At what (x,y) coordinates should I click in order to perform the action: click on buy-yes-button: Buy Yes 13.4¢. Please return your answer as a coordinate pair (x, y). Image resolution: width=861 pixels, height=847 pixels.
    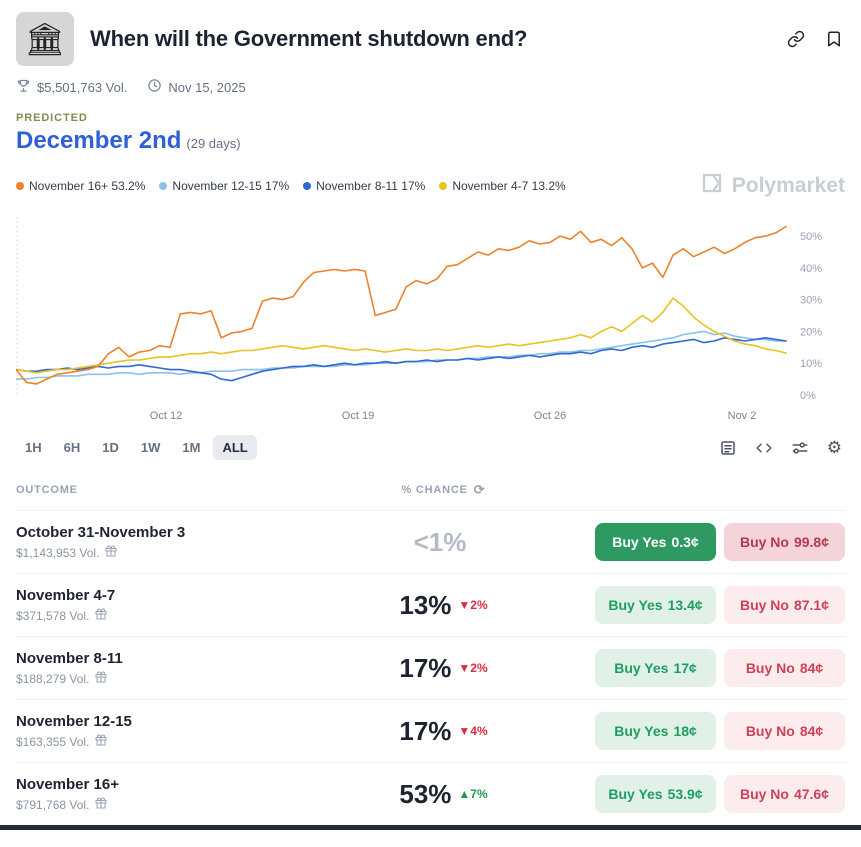
    Looking at the image, I should click on (655, 605).